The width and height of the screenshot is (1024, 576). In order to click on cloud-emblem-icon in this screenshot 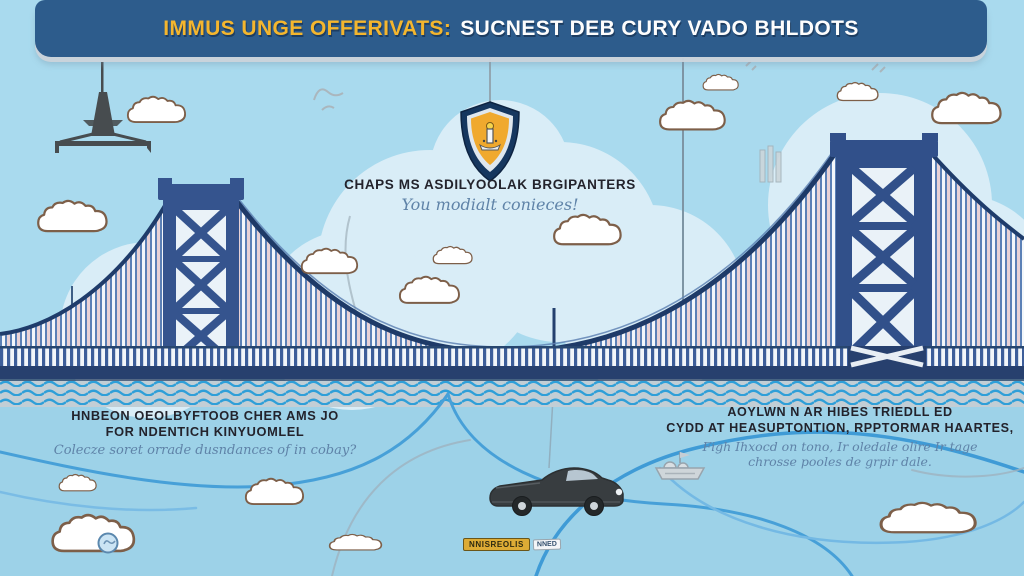, I will do `click(108, 543)`.